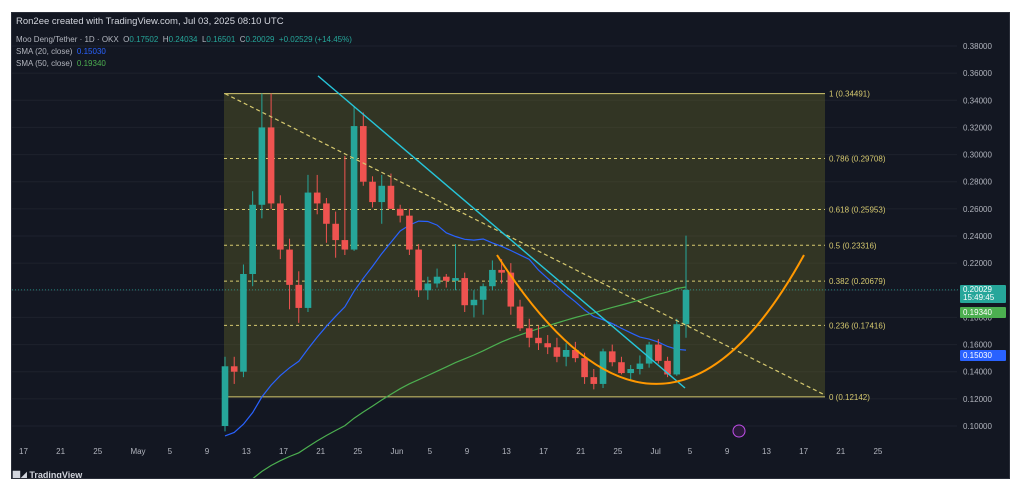 Image resolution: width=1024 pixels, height=492 pixels. Describe the element at coordinates (184, 52) in the screenshot. I see `sma20-row: SMA (20, close) 0.15030` at that location.